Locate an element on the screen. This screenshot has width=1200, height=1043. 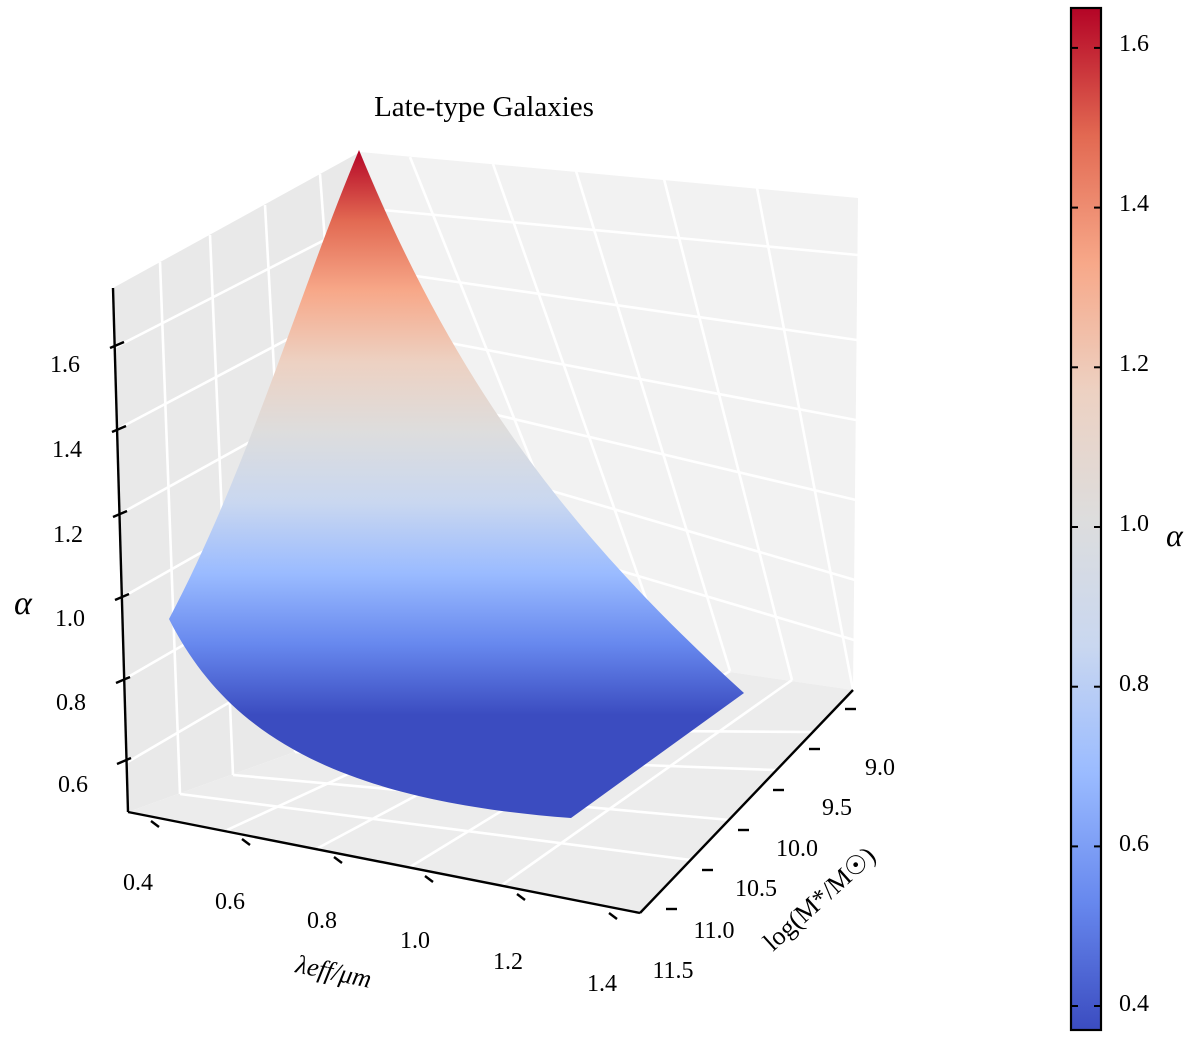
y-axis-line is located at coordinates (746, 801).